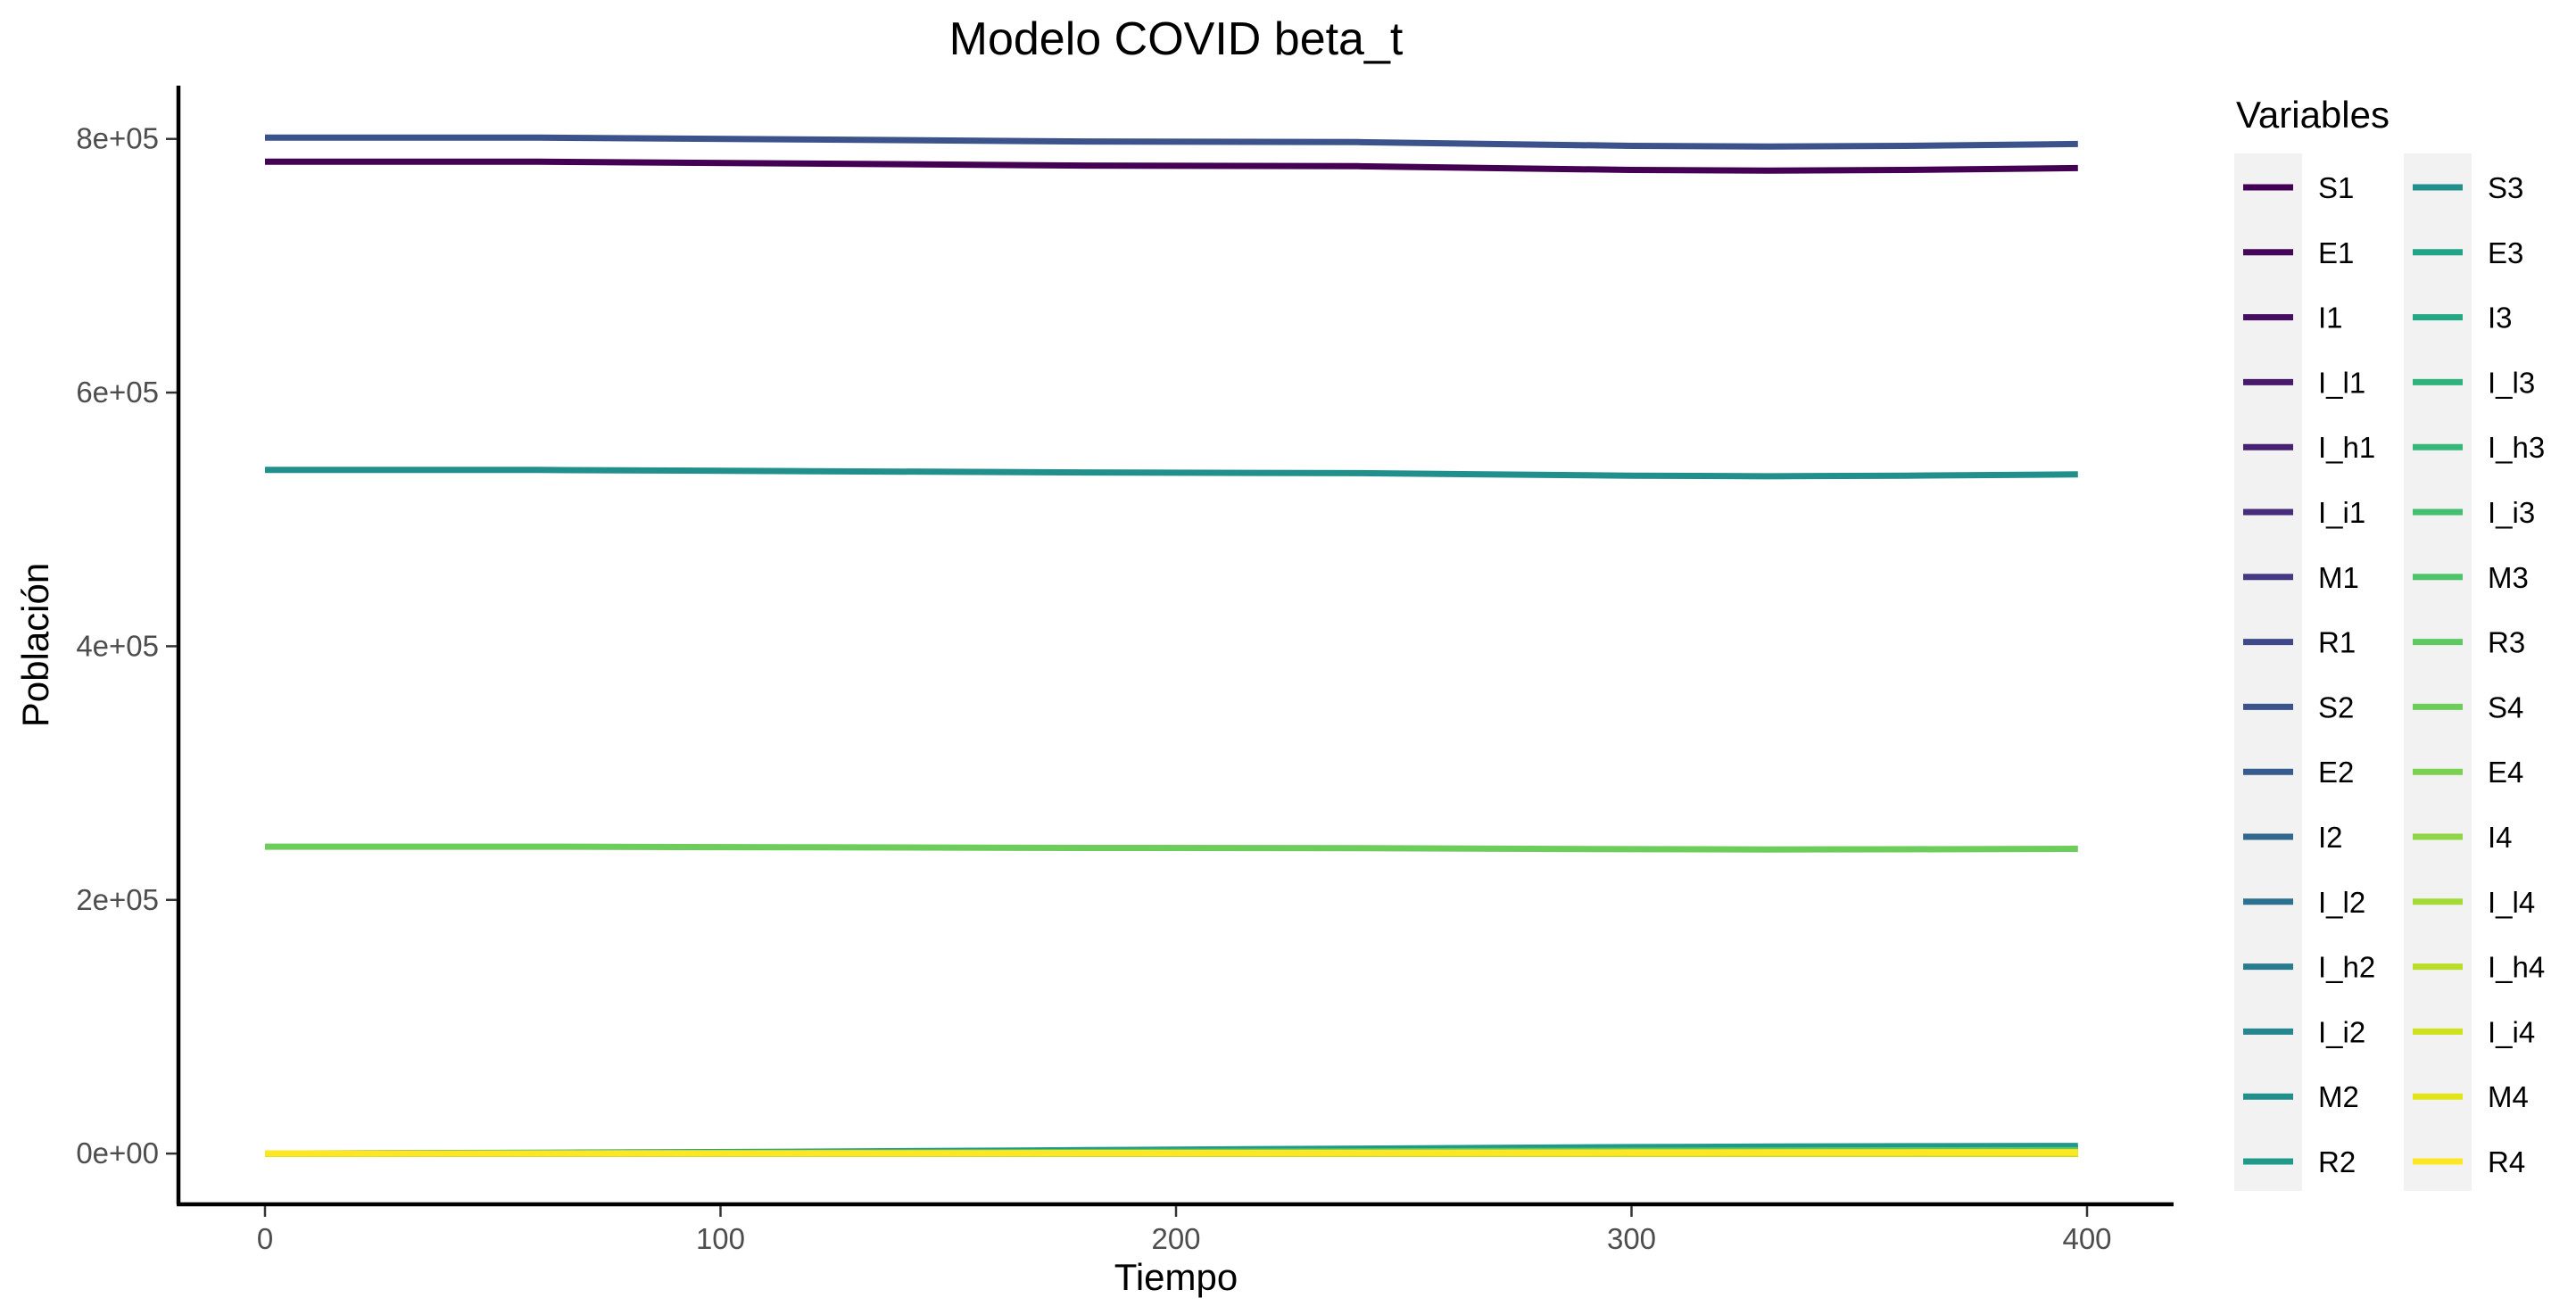 The image size is (2576, 1306). Describe the element at coordinates (2469, 1161) in the screenshot. I see `legend-item-r4: R4` at that location.